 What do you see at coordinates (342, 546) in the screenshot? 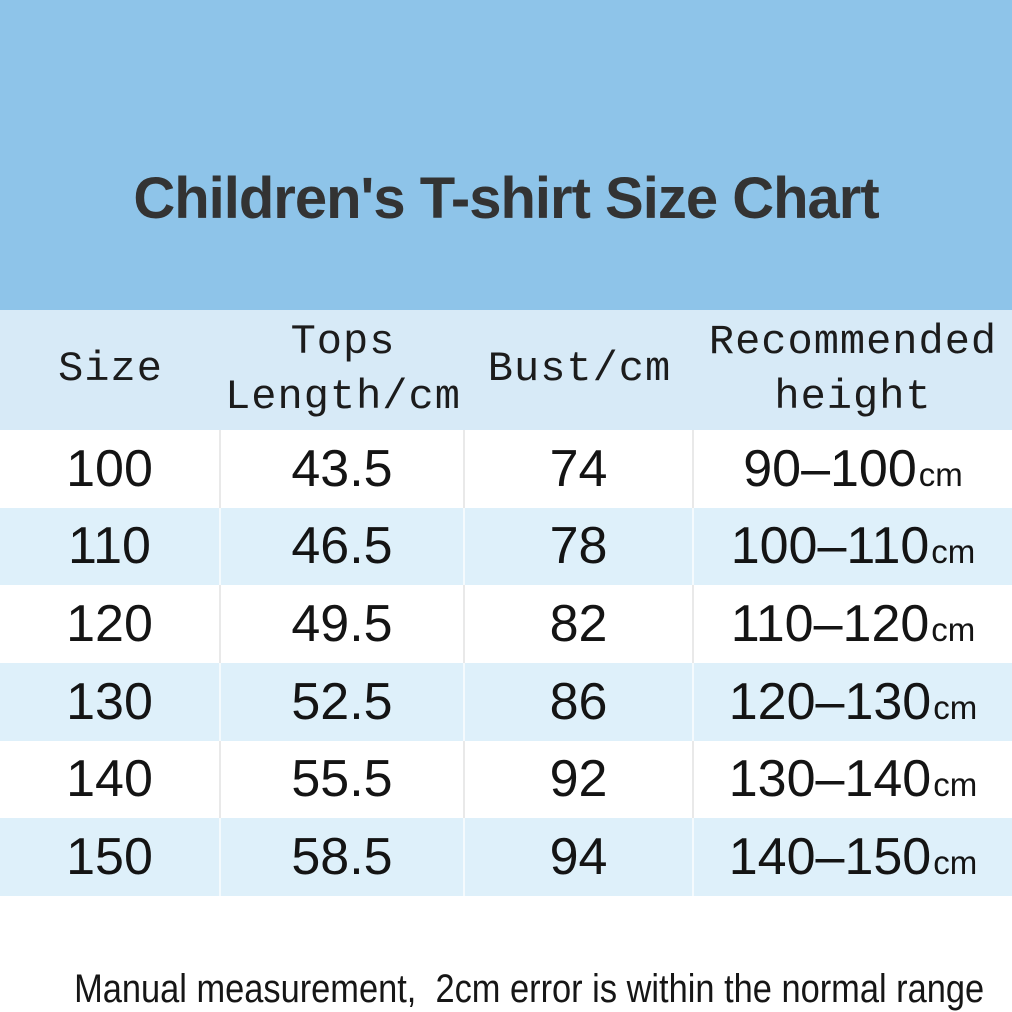
I see `cell-tops-length: 46.5` at bounding box center [342, 546].